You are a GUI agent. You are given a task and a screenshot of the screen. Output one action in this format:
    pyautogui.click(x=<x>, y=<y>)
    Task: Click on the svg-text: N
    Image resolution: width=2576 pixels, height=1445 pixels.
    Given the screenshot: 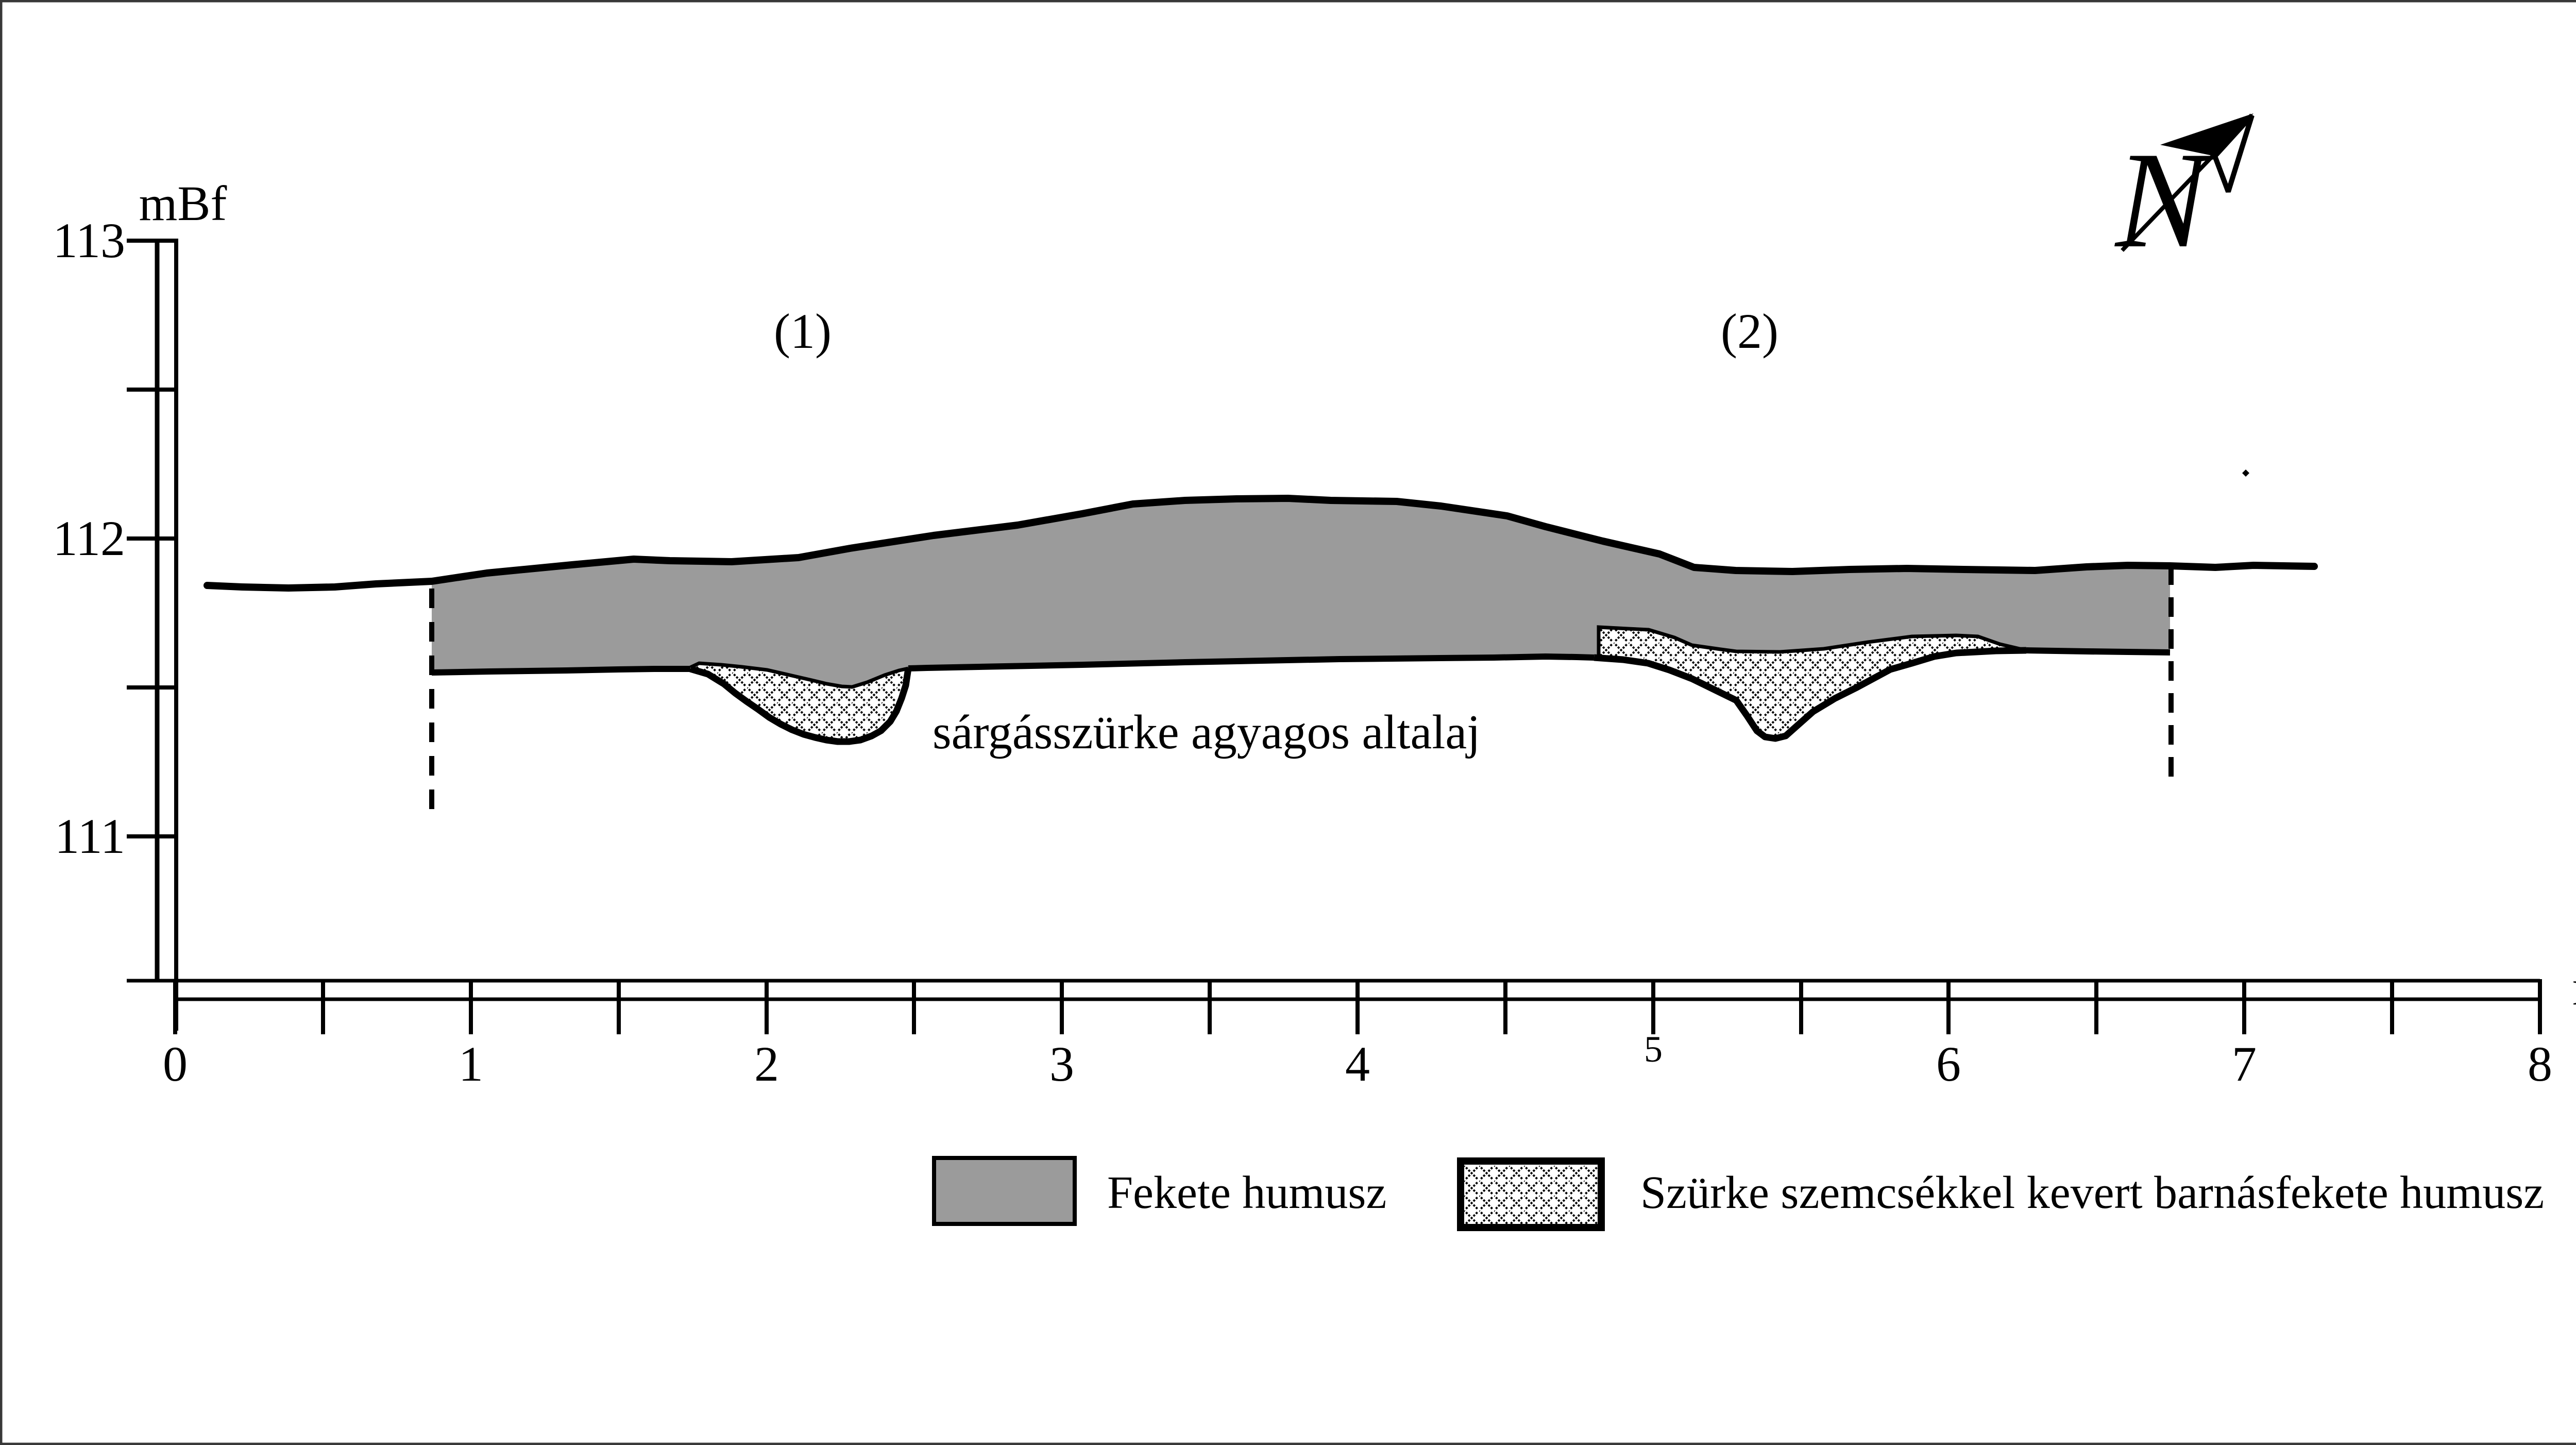 What is the action you would take?
    pyautogui.click(x=2164, y=199)
    